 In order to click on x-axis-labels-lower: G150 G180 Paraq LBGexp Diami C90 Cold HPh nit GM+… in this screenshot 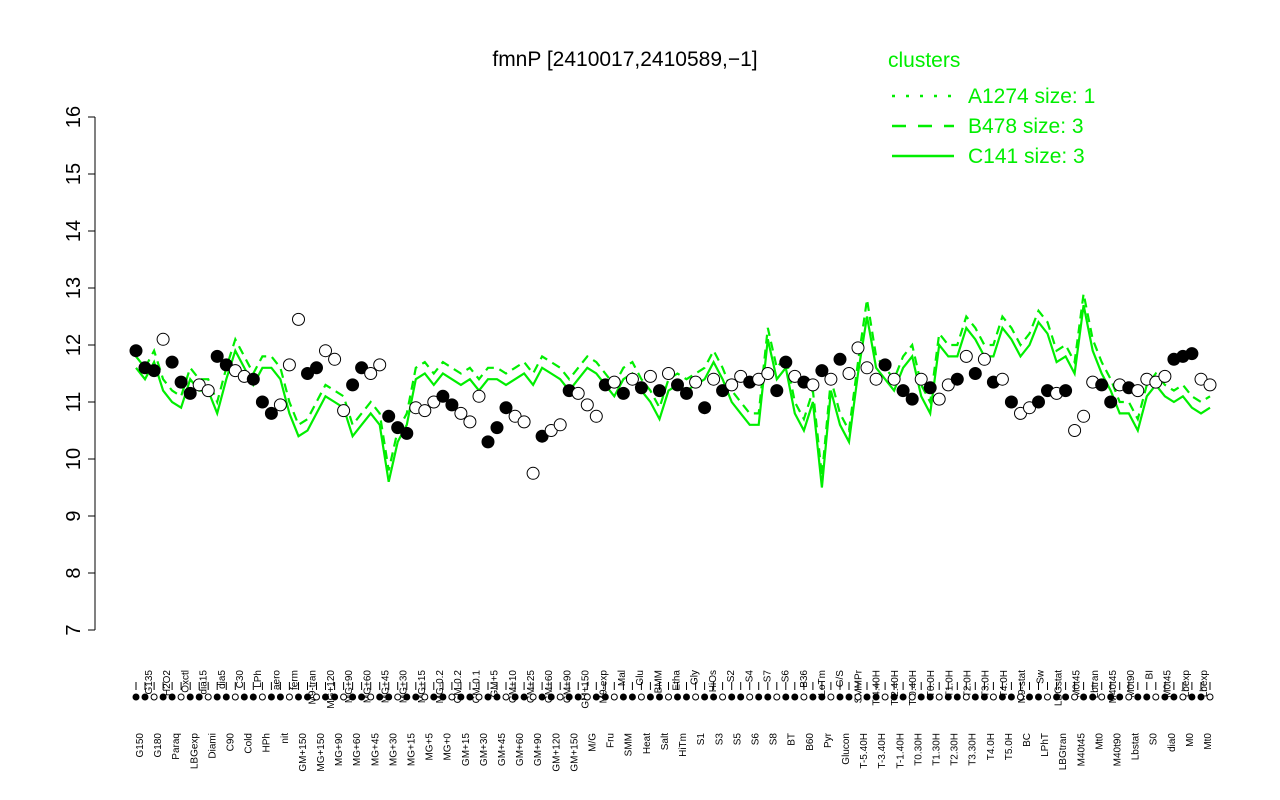, I will do `click(674, 751)`.